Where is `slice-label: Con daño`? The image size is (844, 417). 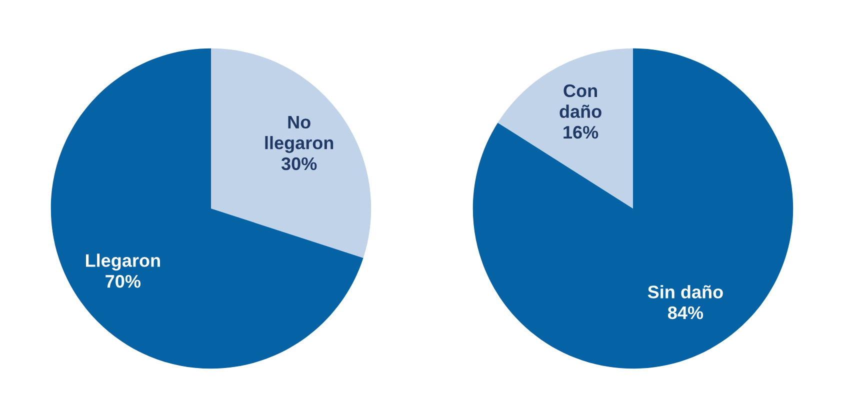
slice-label: Con daño is located at coordinates (581, 101).